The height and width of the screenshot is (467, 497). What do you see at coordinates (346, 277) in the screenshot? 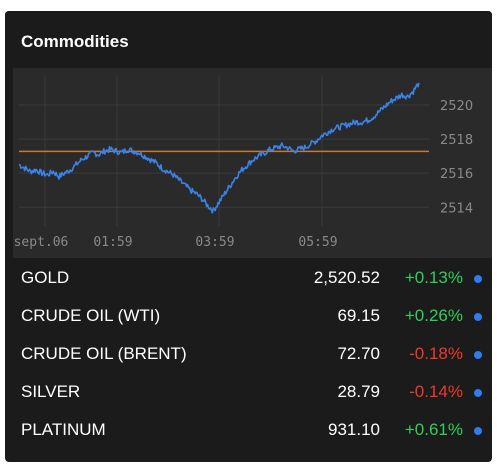
I see `commodity-price: 2,520.52` at bounding box center [346, 277].